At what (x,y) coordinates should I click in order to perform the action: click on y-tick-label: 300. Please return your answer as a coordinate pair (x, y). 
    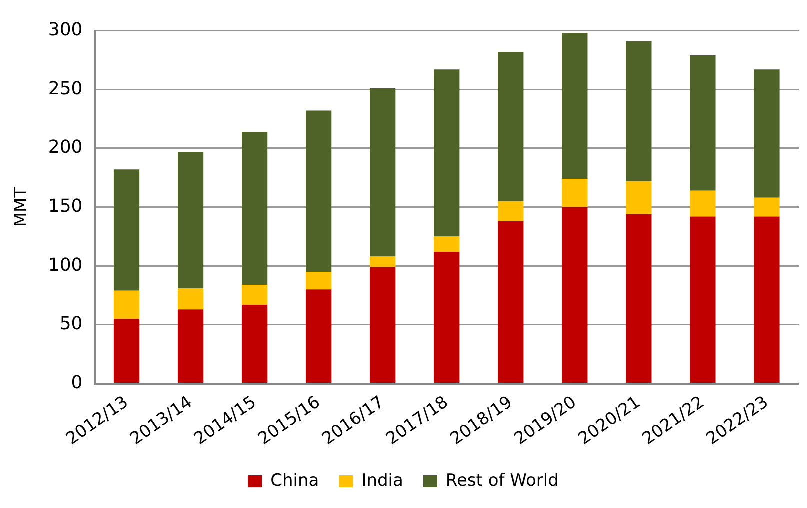
    Looking at the image, I should click on (65, 29).